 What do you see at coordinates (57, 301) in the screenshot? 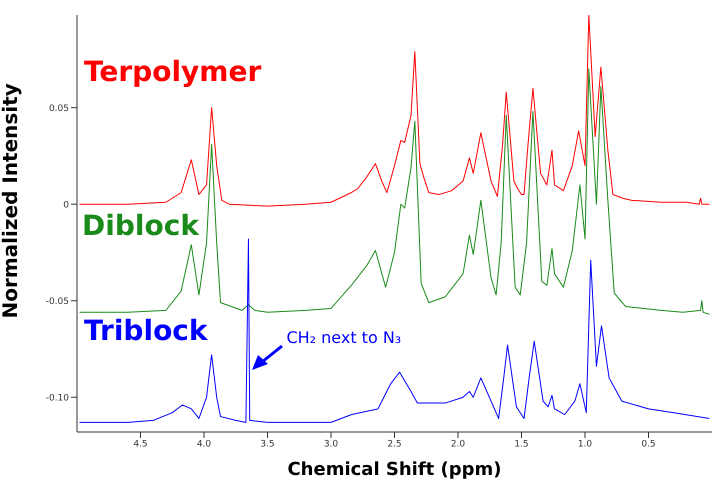
I see `y-tick-label: -0.05` at bounding box center [57, 301].